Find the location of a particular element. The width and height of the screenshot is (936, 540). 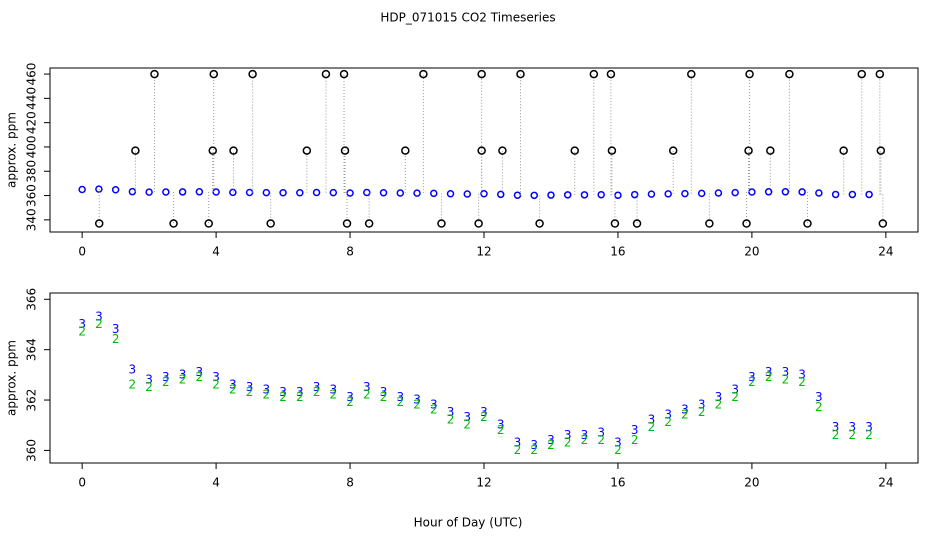

x-tick-label: 4 is located at coordinates (216, 252).